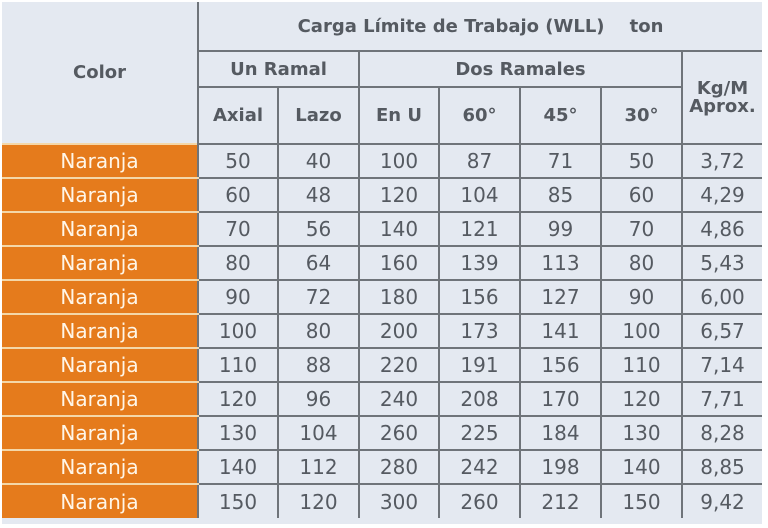 The height and width of the screenshot is (528, 768). Describe the element at coordinates (721, 399) in the screenshot. I see `kgm-cell: 7,71` at that location.